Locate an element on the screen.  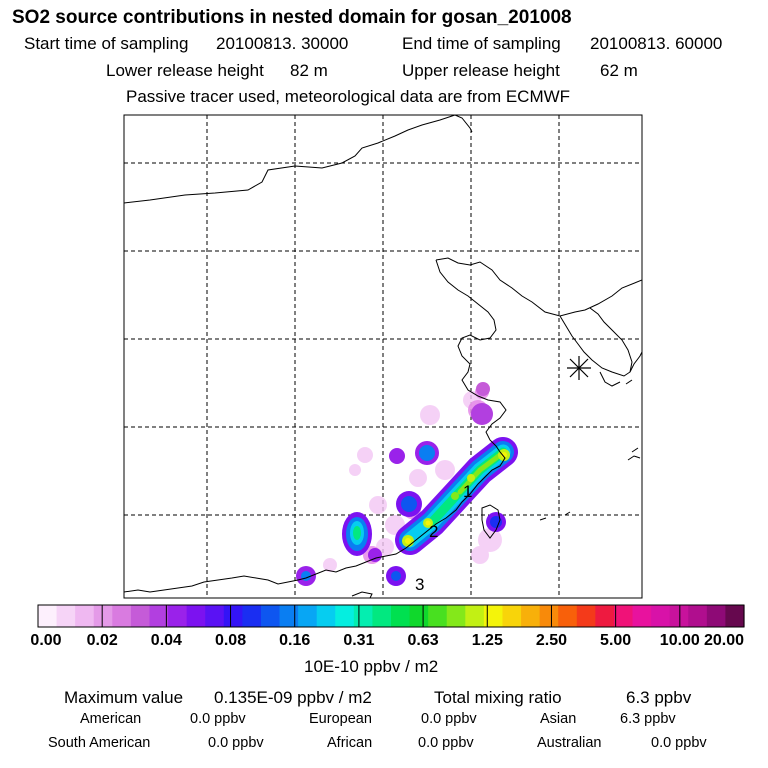
lower-height-label: Lower release height is located at coordinates (185, 70).